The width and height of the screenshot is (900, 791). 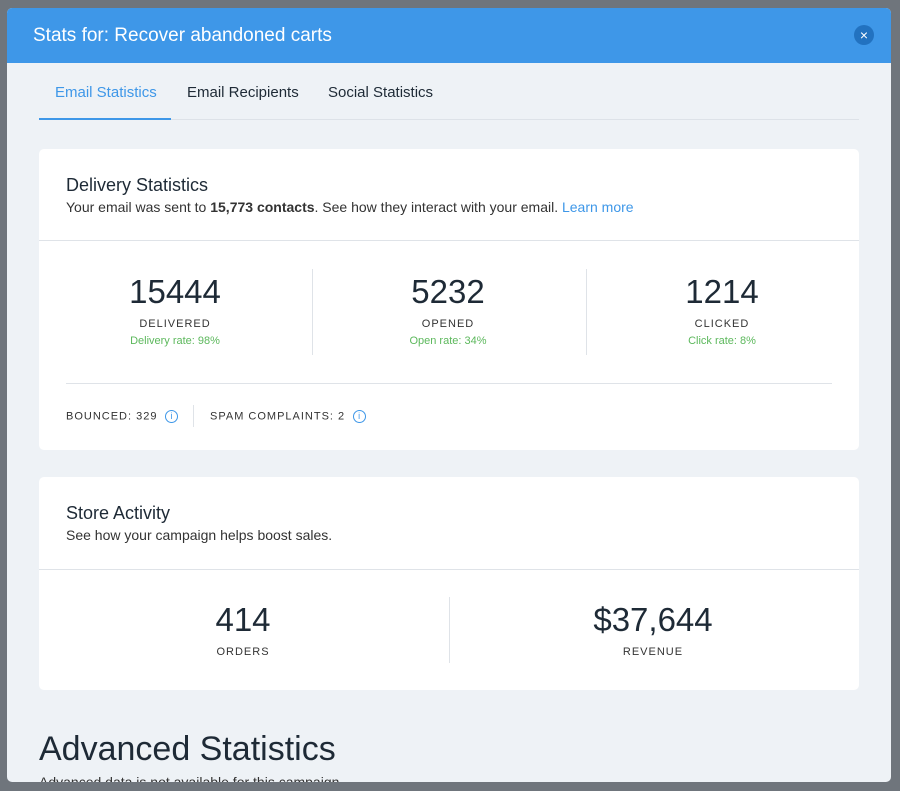 What do you see at coordinates (243, 619) in the screenshot?
I see `stat-value: 414` at bounding box center [243, 619].